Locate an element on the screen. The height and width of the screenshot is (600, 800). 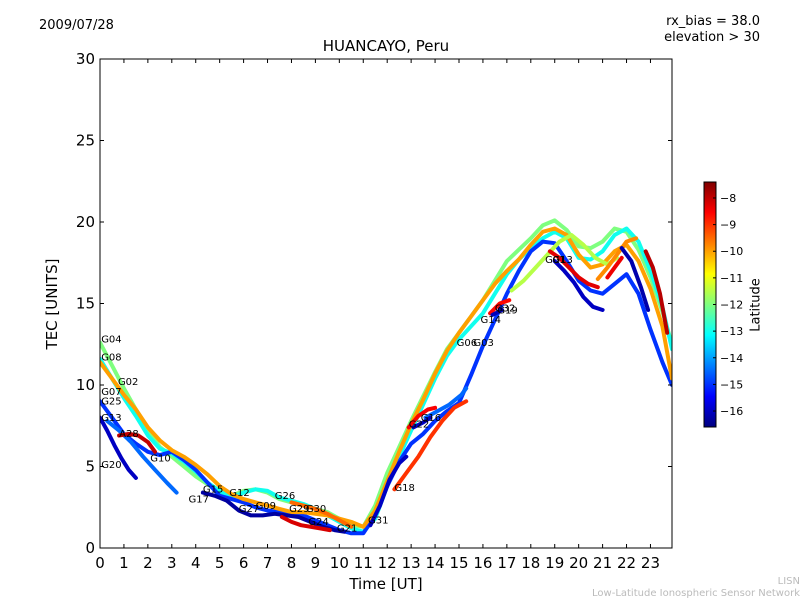
colorbar: −8 −9 −10 −11 −12 −13 −14 −15 −16 is located at coordinates (723, 304).